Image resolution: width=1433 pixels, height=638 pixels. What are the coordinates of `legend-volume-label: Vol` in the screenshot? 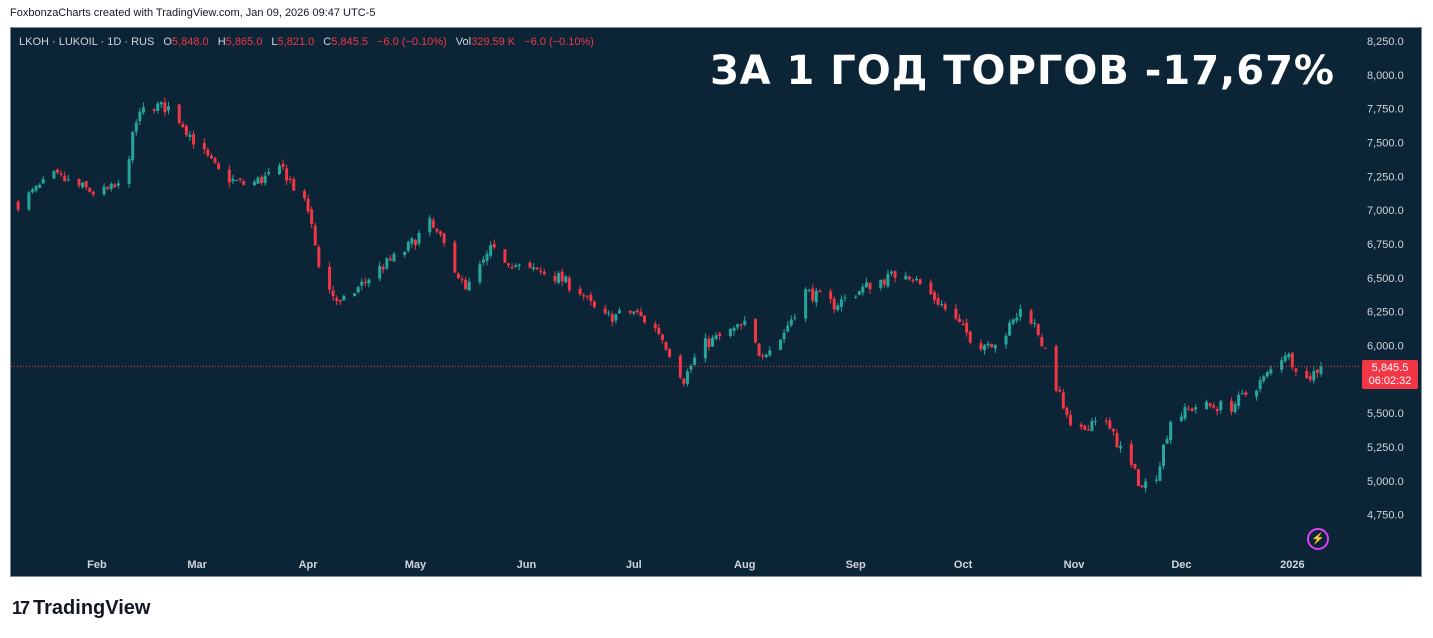 It's located at (463, 42).